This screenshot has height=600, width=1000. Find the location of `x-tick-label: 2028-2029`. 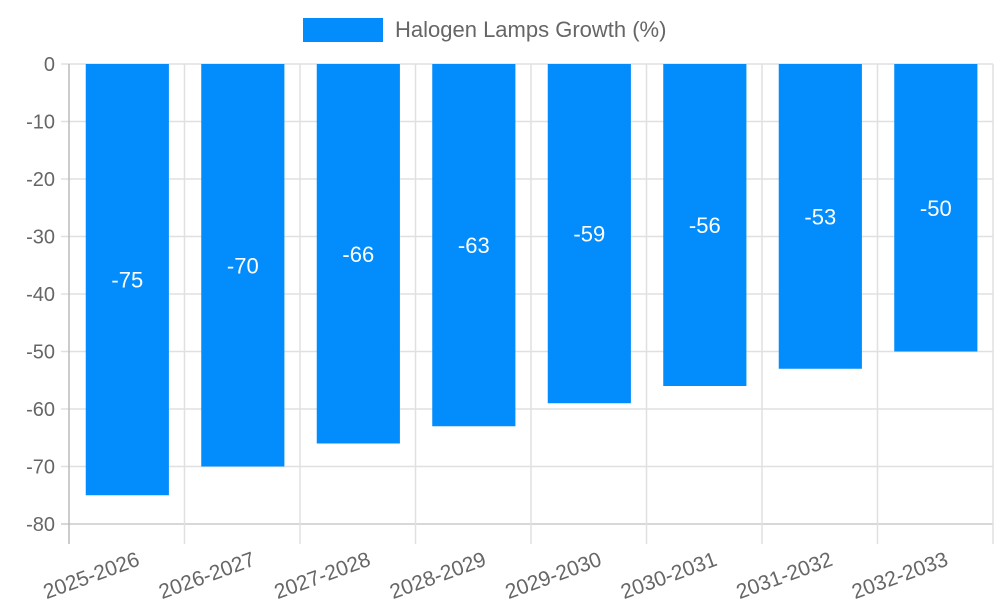

x-tick-label: 2028-2029 is located at coordinates (438, 574).